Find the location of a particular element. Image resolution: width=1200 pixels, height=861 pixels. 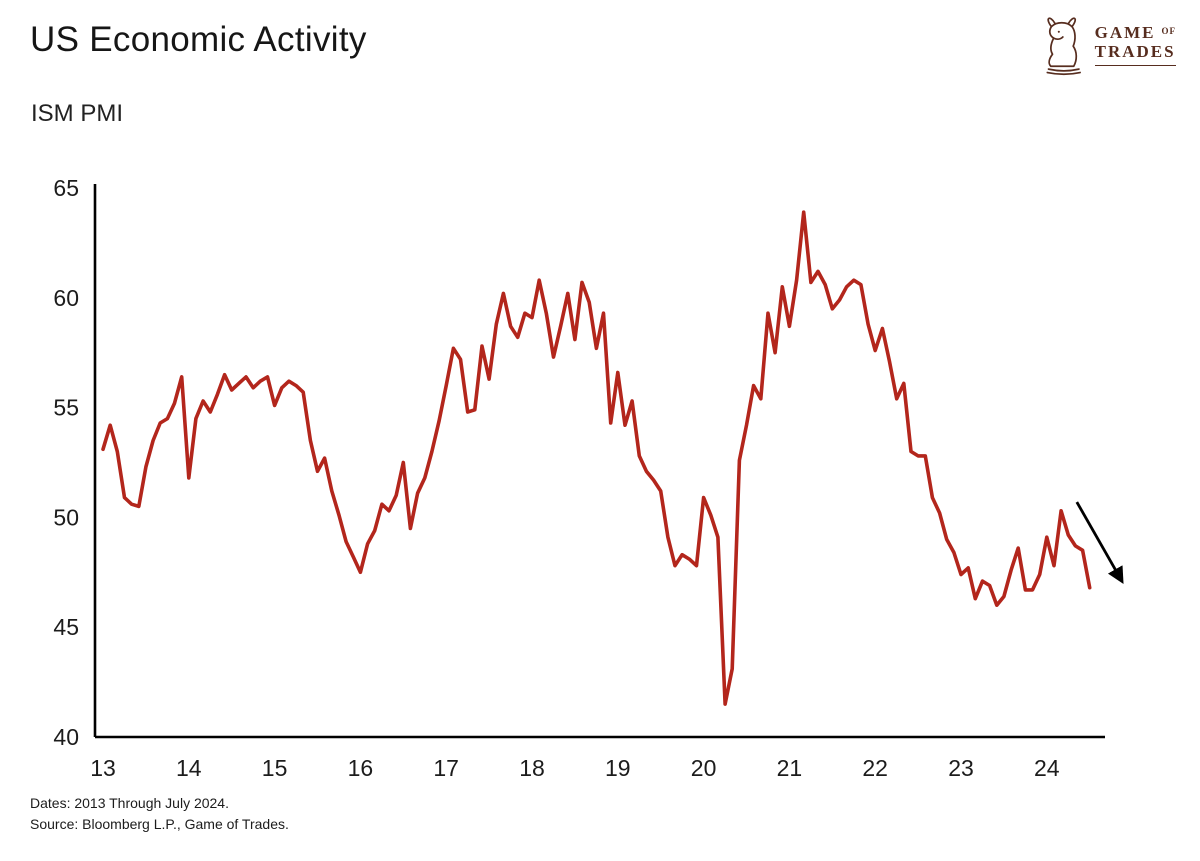

y-axis-tick-label: 45 is located at coordinates (66, 627).